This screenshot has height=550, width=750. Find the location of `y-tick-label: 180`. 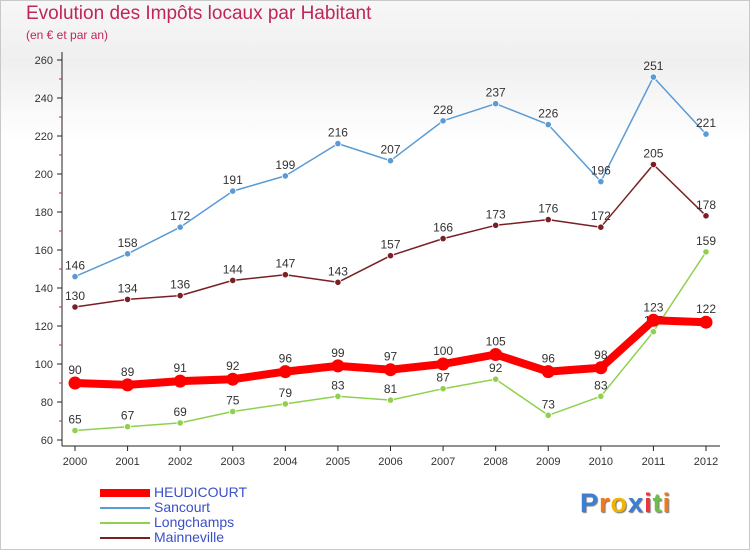

y-tick-label: 180 is located at coordinates (44, 213).